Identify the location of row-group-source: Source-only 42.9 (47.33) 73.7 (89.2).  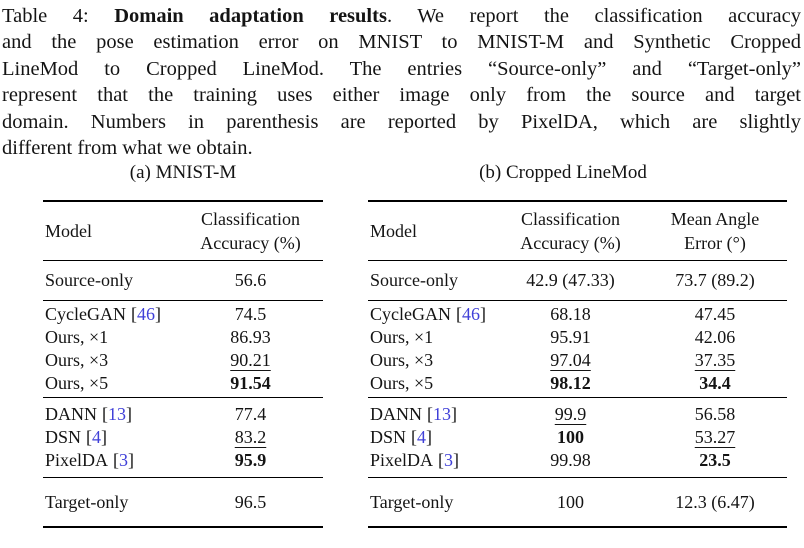
(577, 281).